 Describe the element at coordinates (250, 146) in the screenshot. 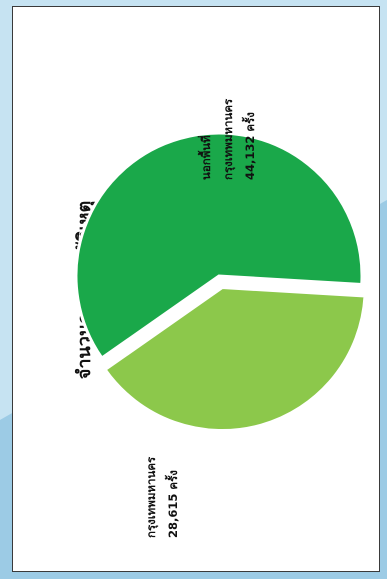

I see `label-outside-bangkok-value: 44,132 ครั้ง` at that location.